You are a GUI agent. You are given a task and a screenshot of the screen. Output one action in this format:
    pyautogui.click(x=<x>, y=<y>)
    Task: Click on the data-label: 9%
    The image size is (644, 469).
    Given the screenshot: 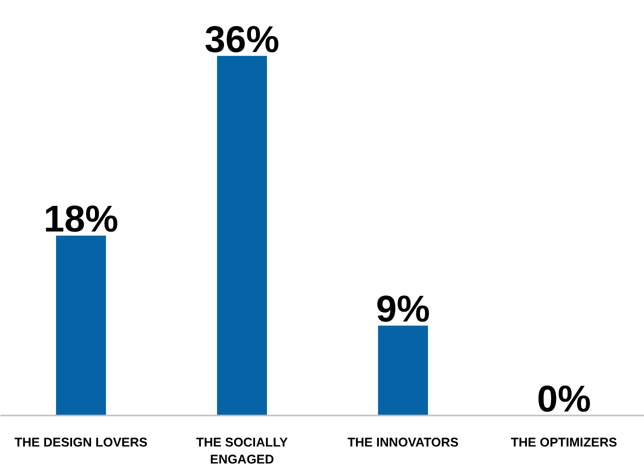 What is the action you would take?
    pyautogui.click(x=403, y=309)
    